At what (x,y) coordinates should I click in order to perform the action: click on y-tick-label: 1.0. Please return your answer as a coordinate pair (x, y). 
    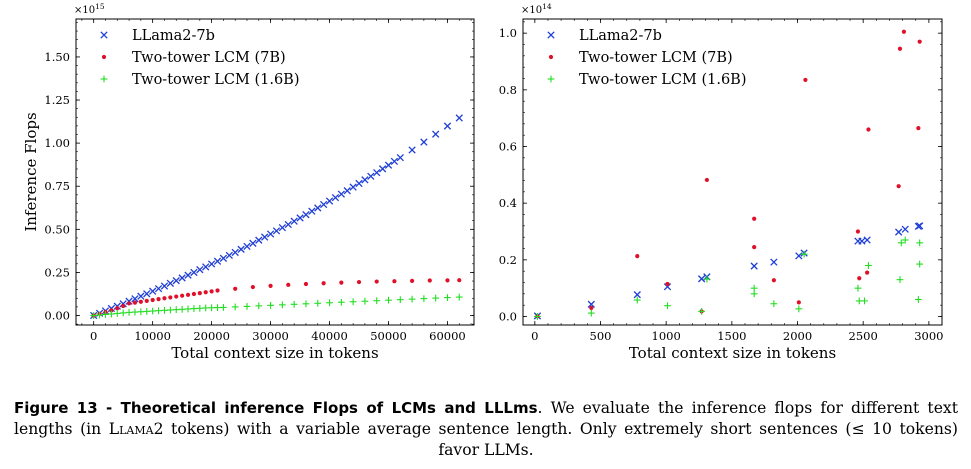
    Looking at the image, I should click on (508, 33).